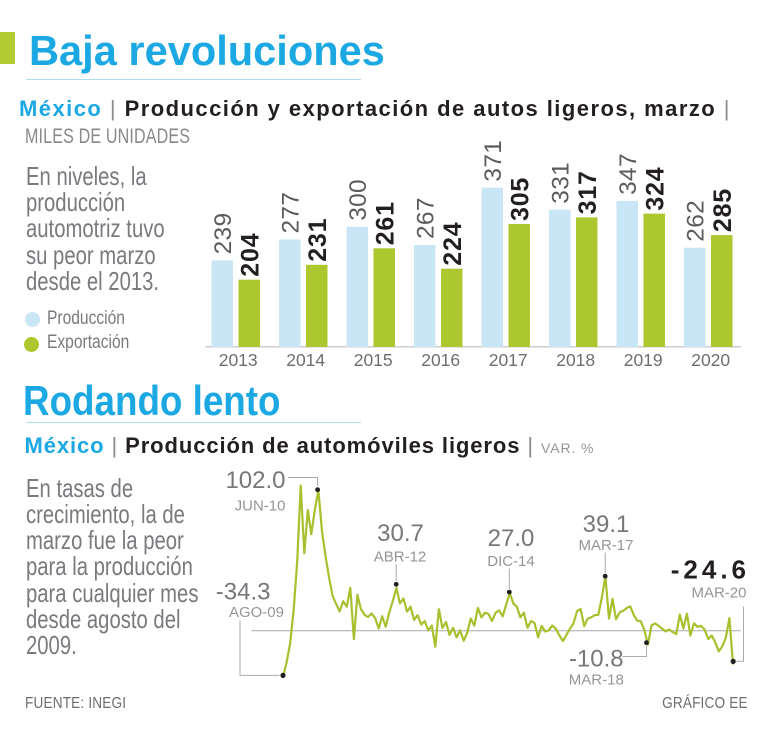  What do you see at coordinates (643, 360) in the screenshot?
I see `svg-text: 2019` at bounding box center [643, 360].